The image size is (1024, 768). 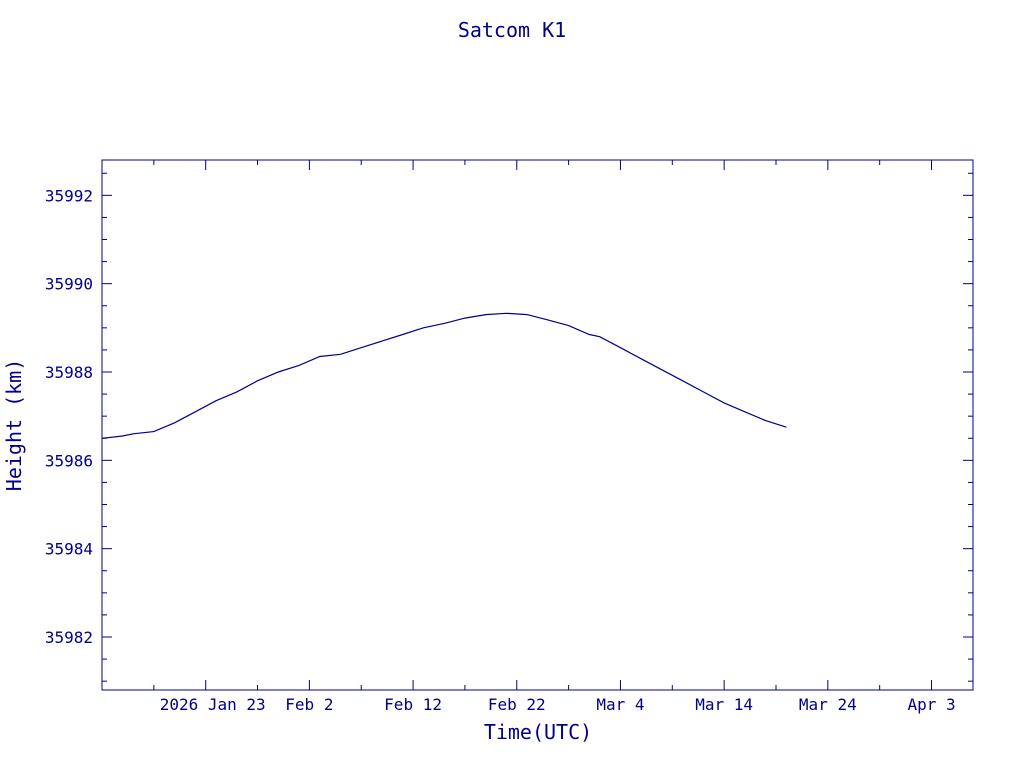 I want to click on x-tick-label: Feb 22, so click(x=517, y=704).